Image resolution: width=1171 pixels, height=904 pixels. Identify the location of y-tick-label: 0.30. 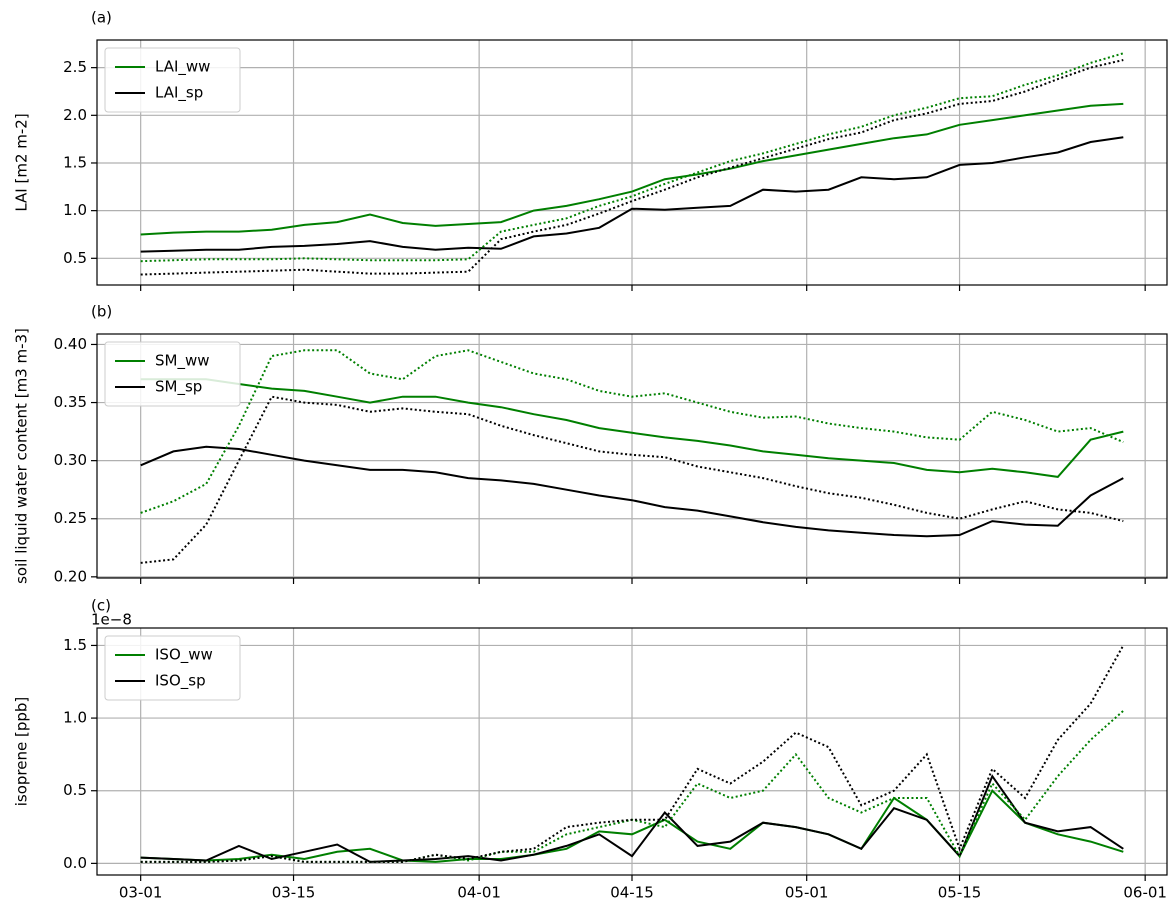
(70, 460).